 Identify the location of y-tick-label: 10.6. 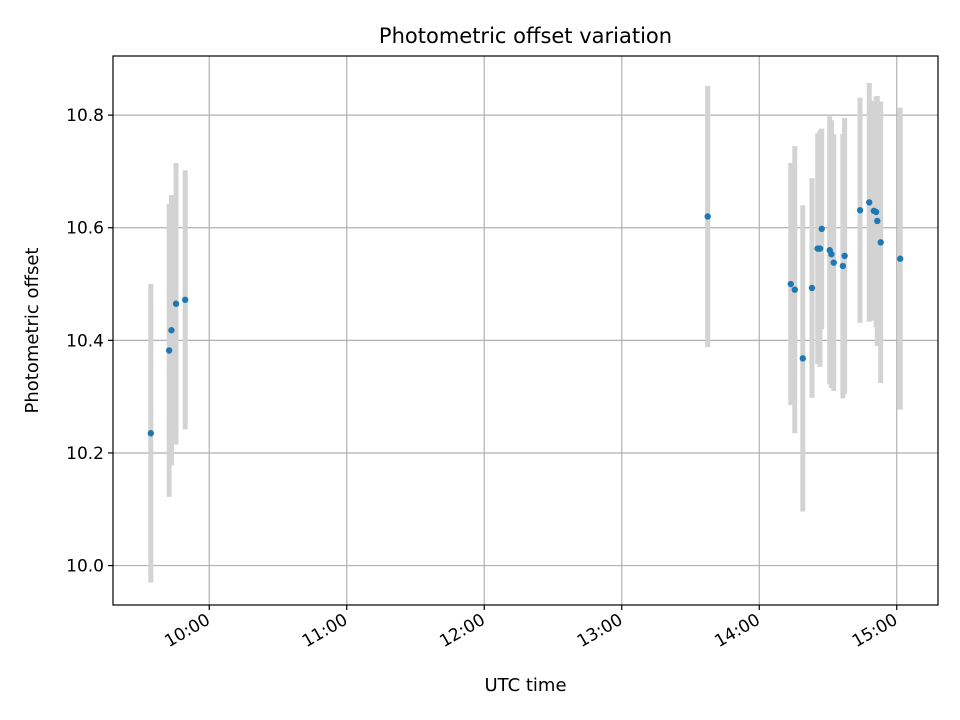
(85, 229).